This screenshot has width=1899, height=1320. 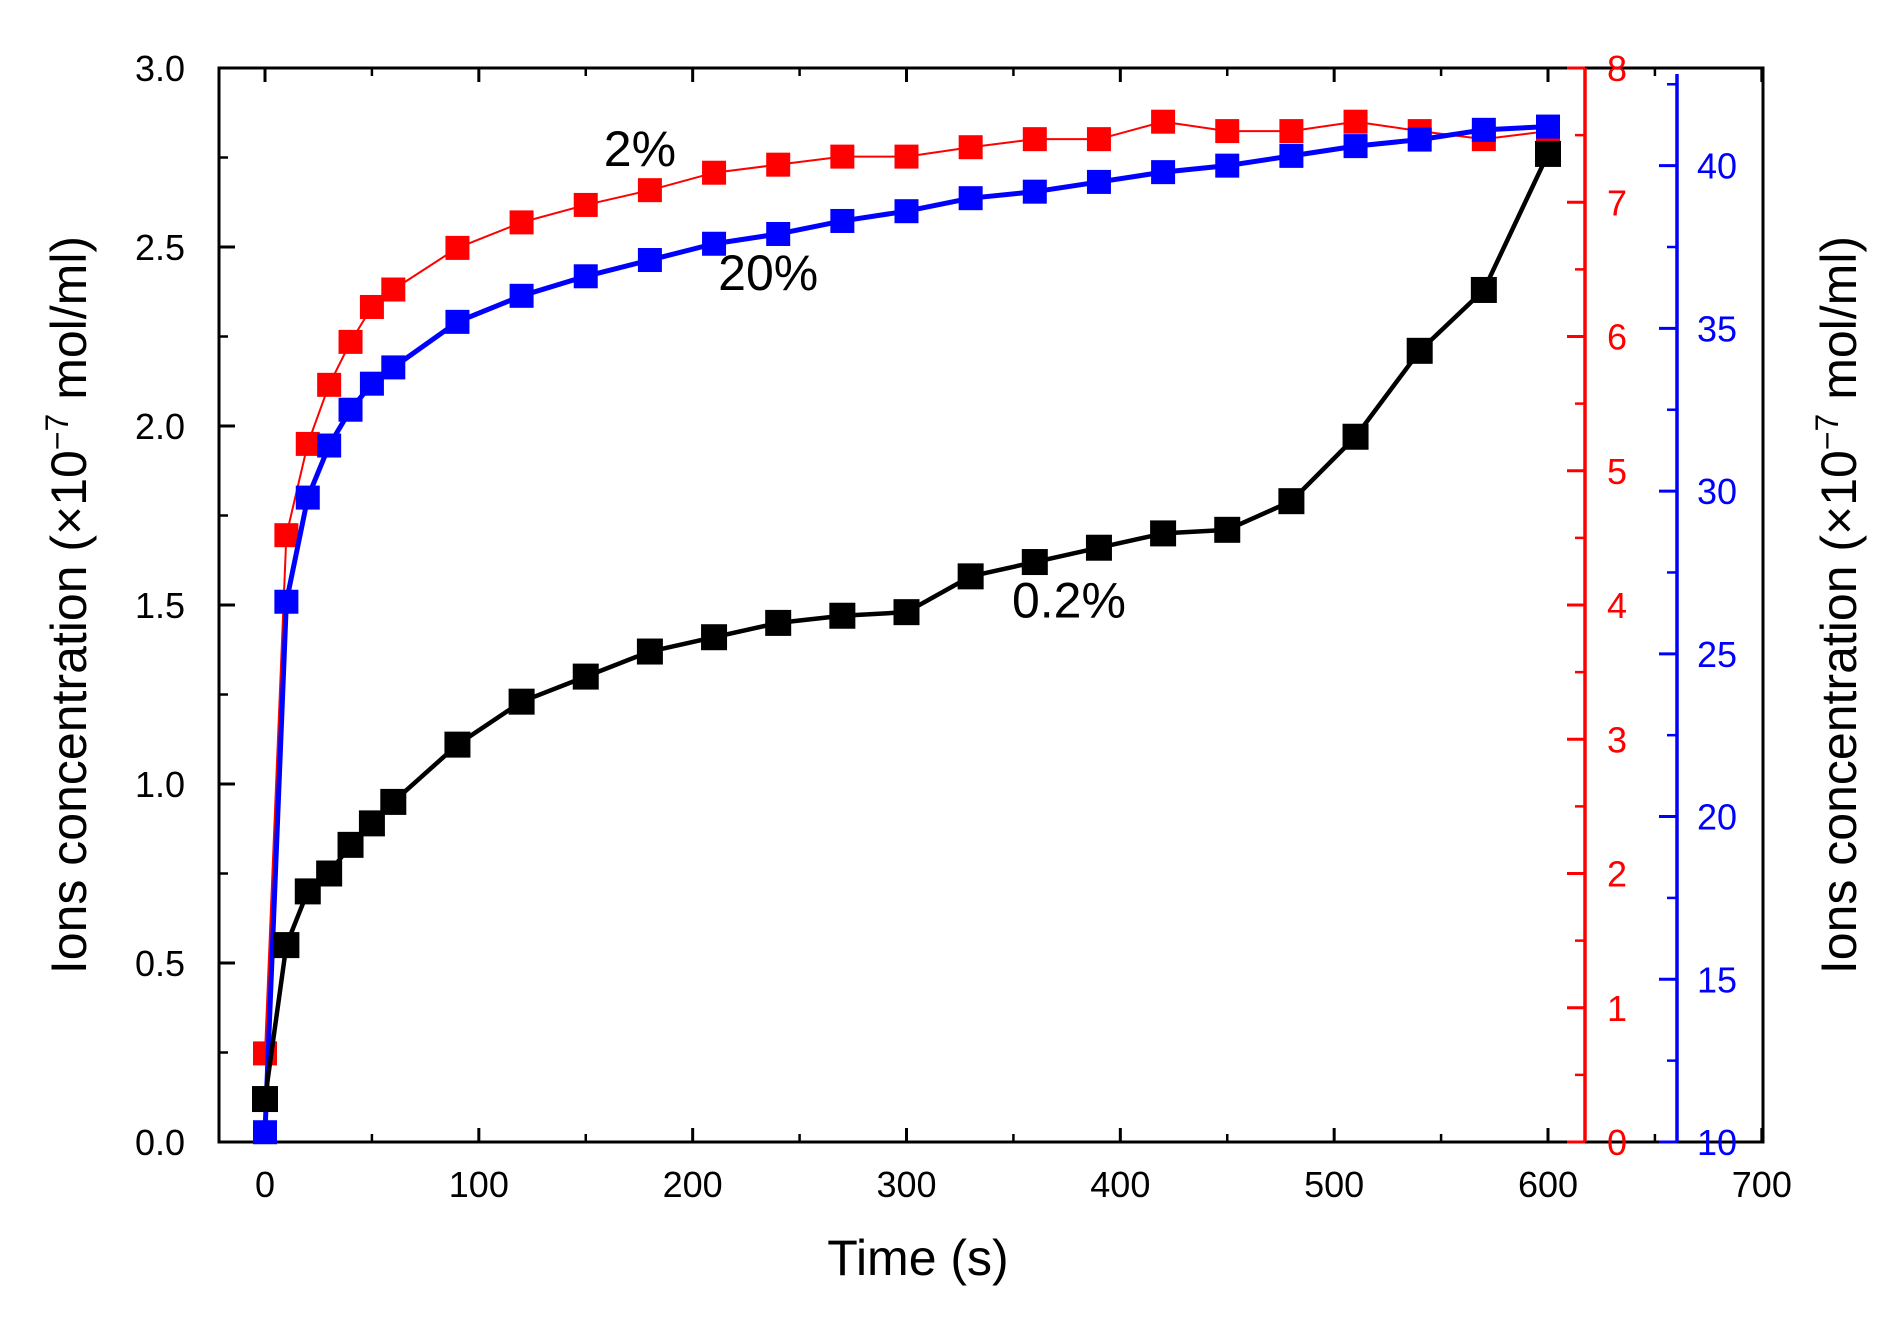 I want to click on y-axis-red: 0 1 2 3 4 5 6 7 8, so click(x=1597, y=605).